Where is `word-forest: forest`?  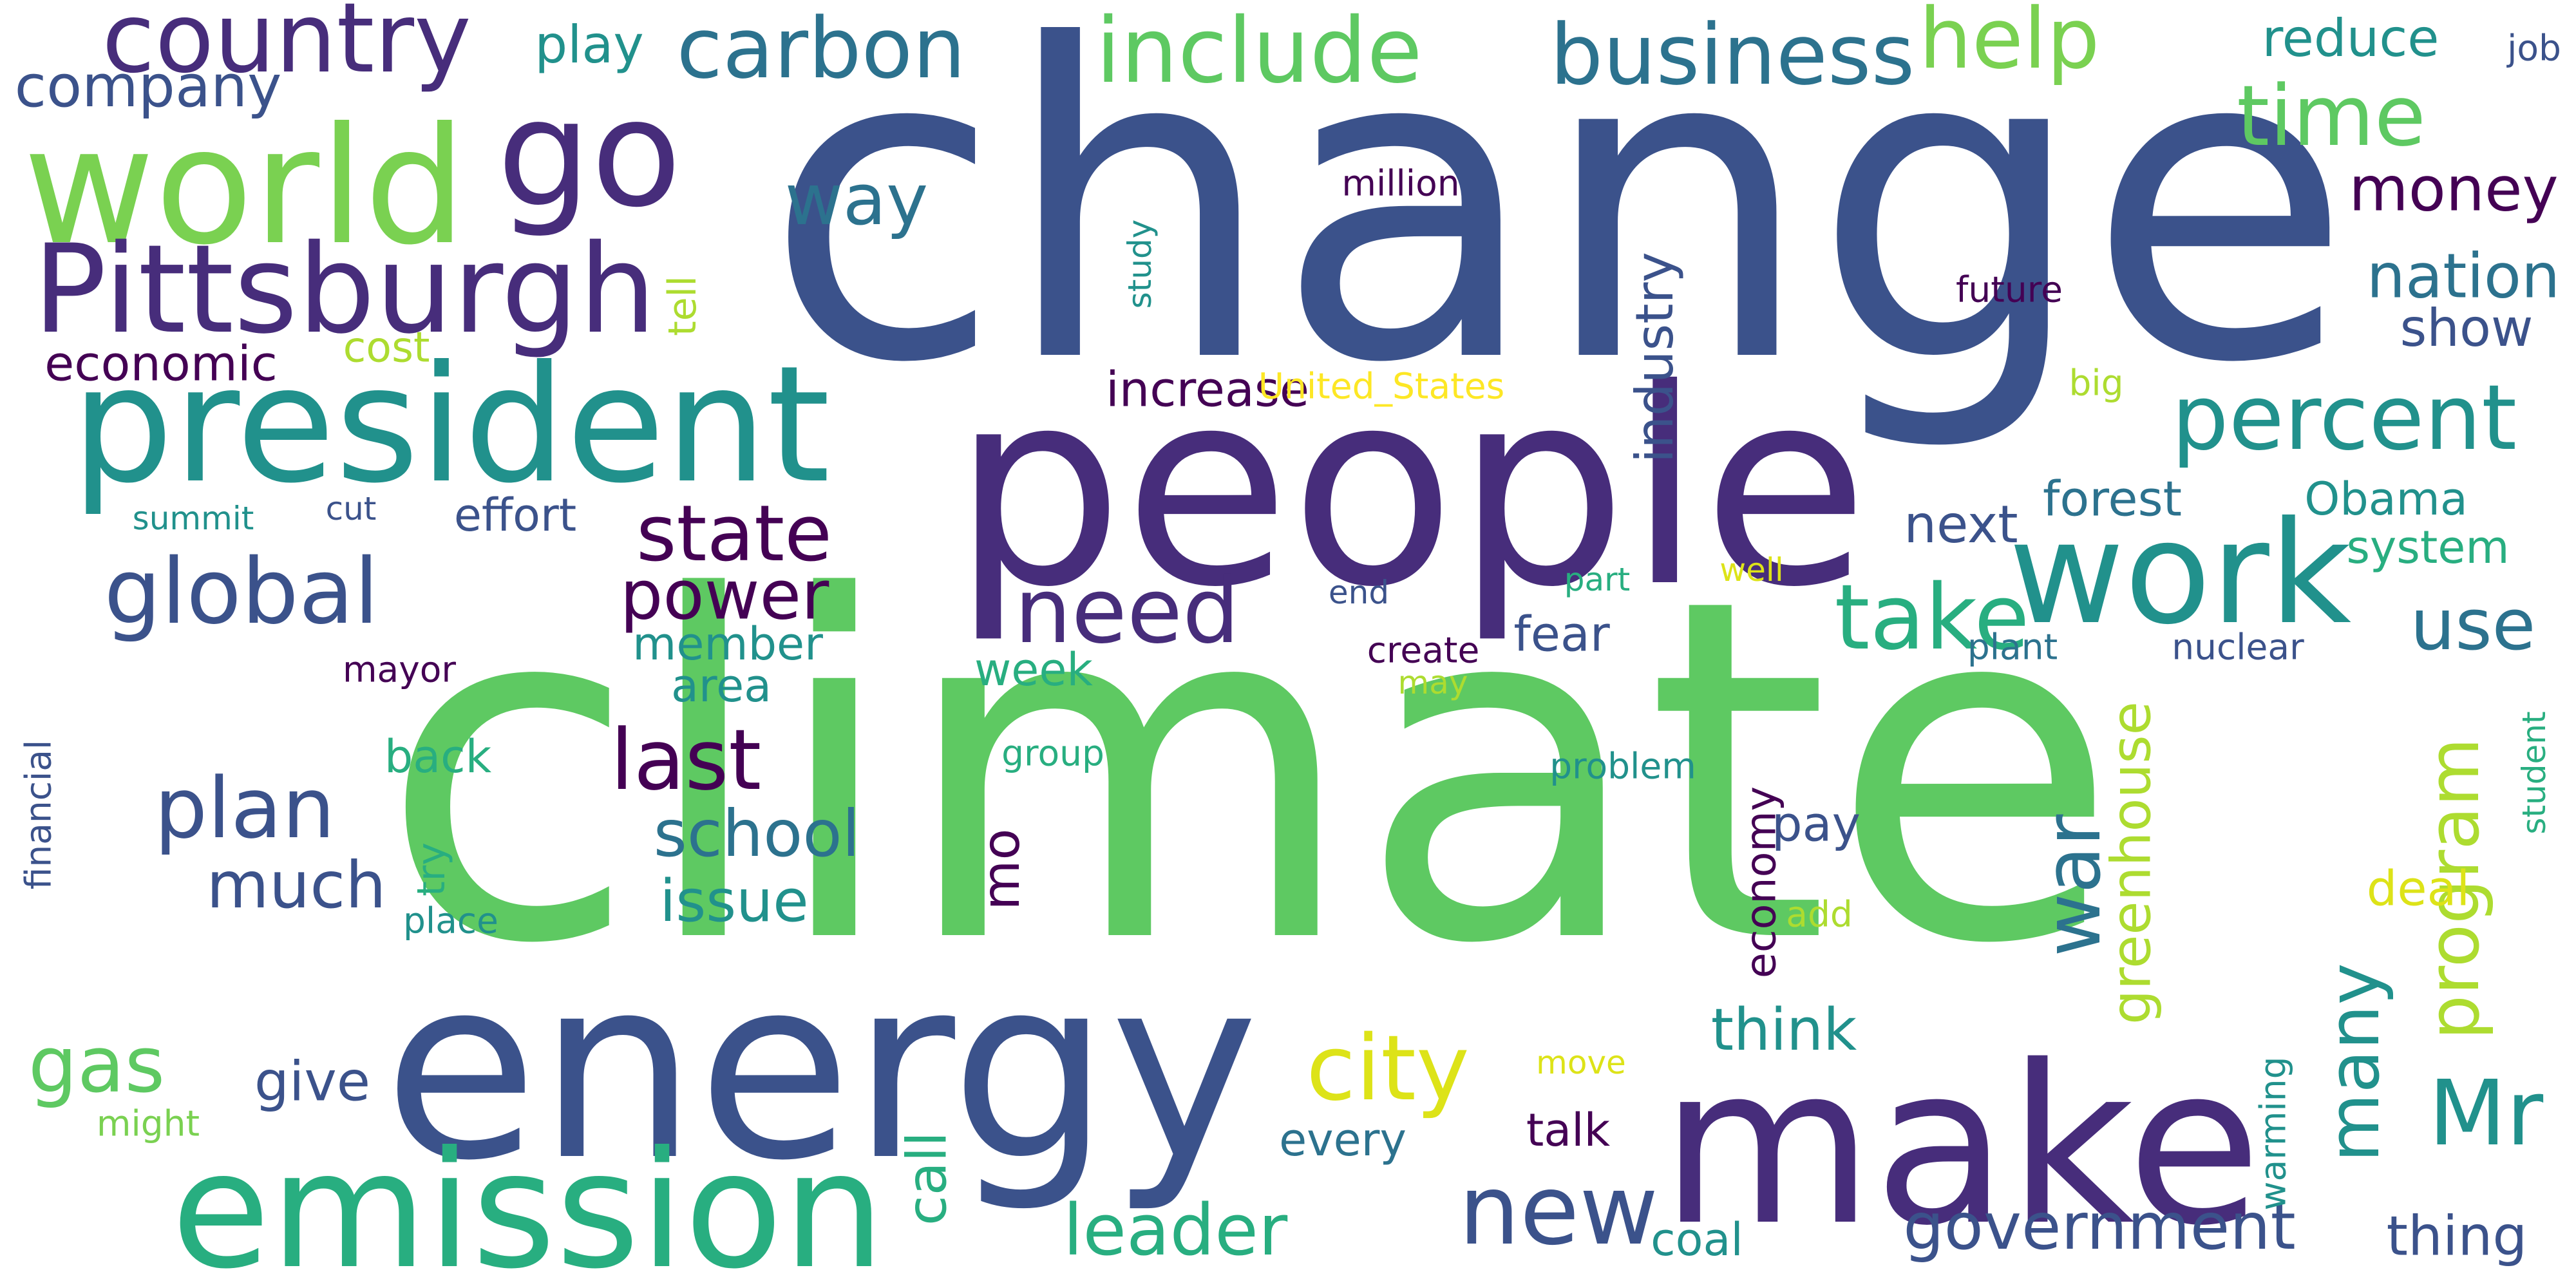
word-forest: forest is located at coordinates (2112, 498).